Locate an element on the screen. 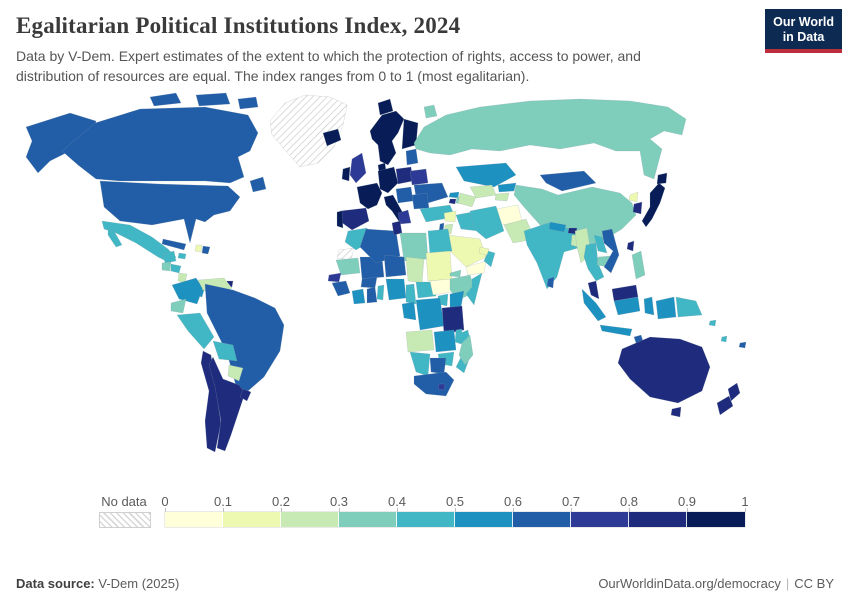 This screenshot has width=850, height=600. region-south-sudan: South Sudan: 0-0.1 is located at coordinates (441, 286).